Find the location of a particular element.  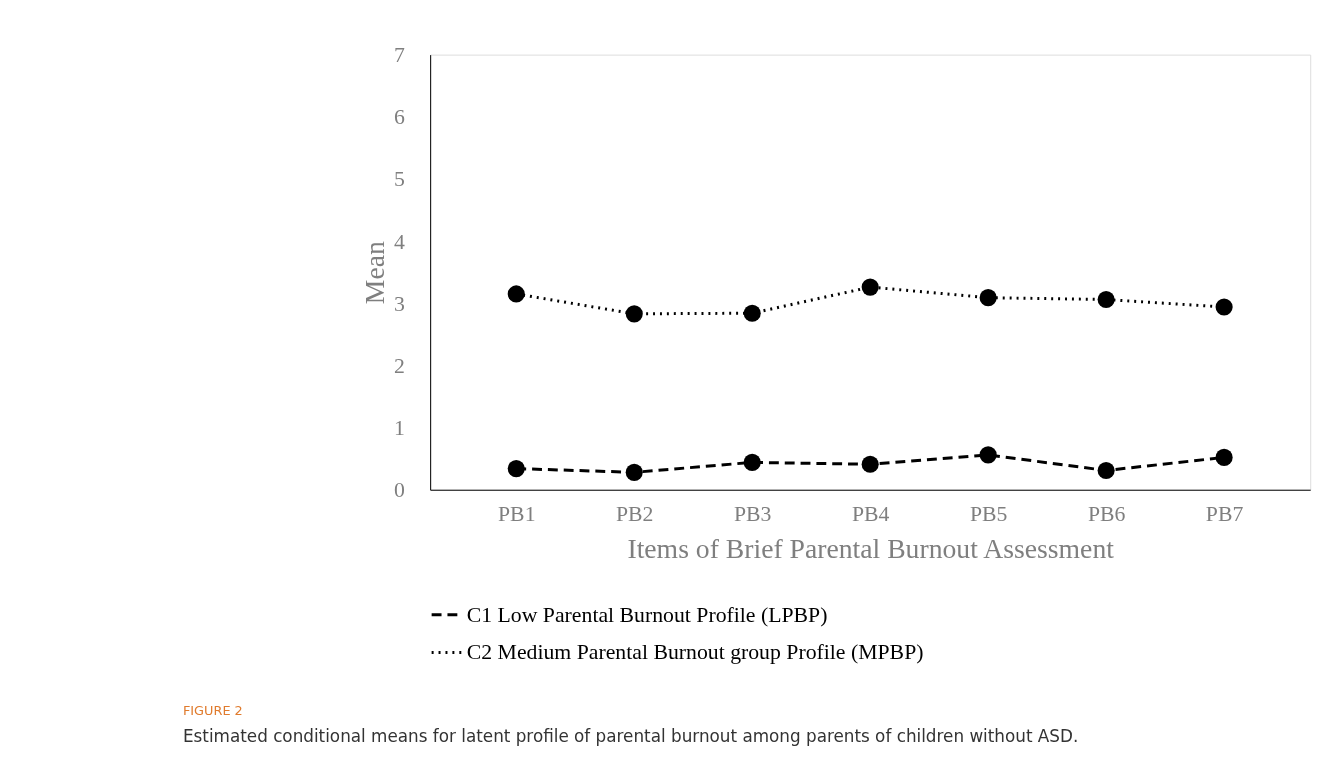

legend-label: C2 Medium Parental Burnout group Profile (MPBP) is located at coordinates (695, 652).